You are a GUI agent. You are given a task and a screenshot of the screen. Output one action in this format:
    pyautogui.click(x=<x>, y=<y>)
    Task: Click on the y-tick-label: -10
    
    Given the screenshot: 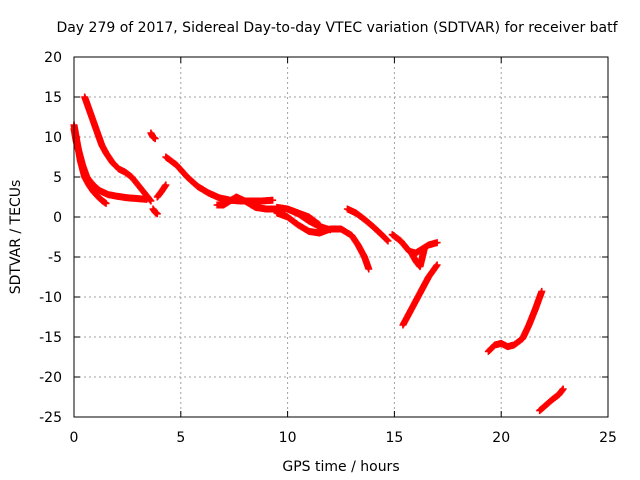 What is the action you would take?
    pyautogui.click(x=50, y=298)
    